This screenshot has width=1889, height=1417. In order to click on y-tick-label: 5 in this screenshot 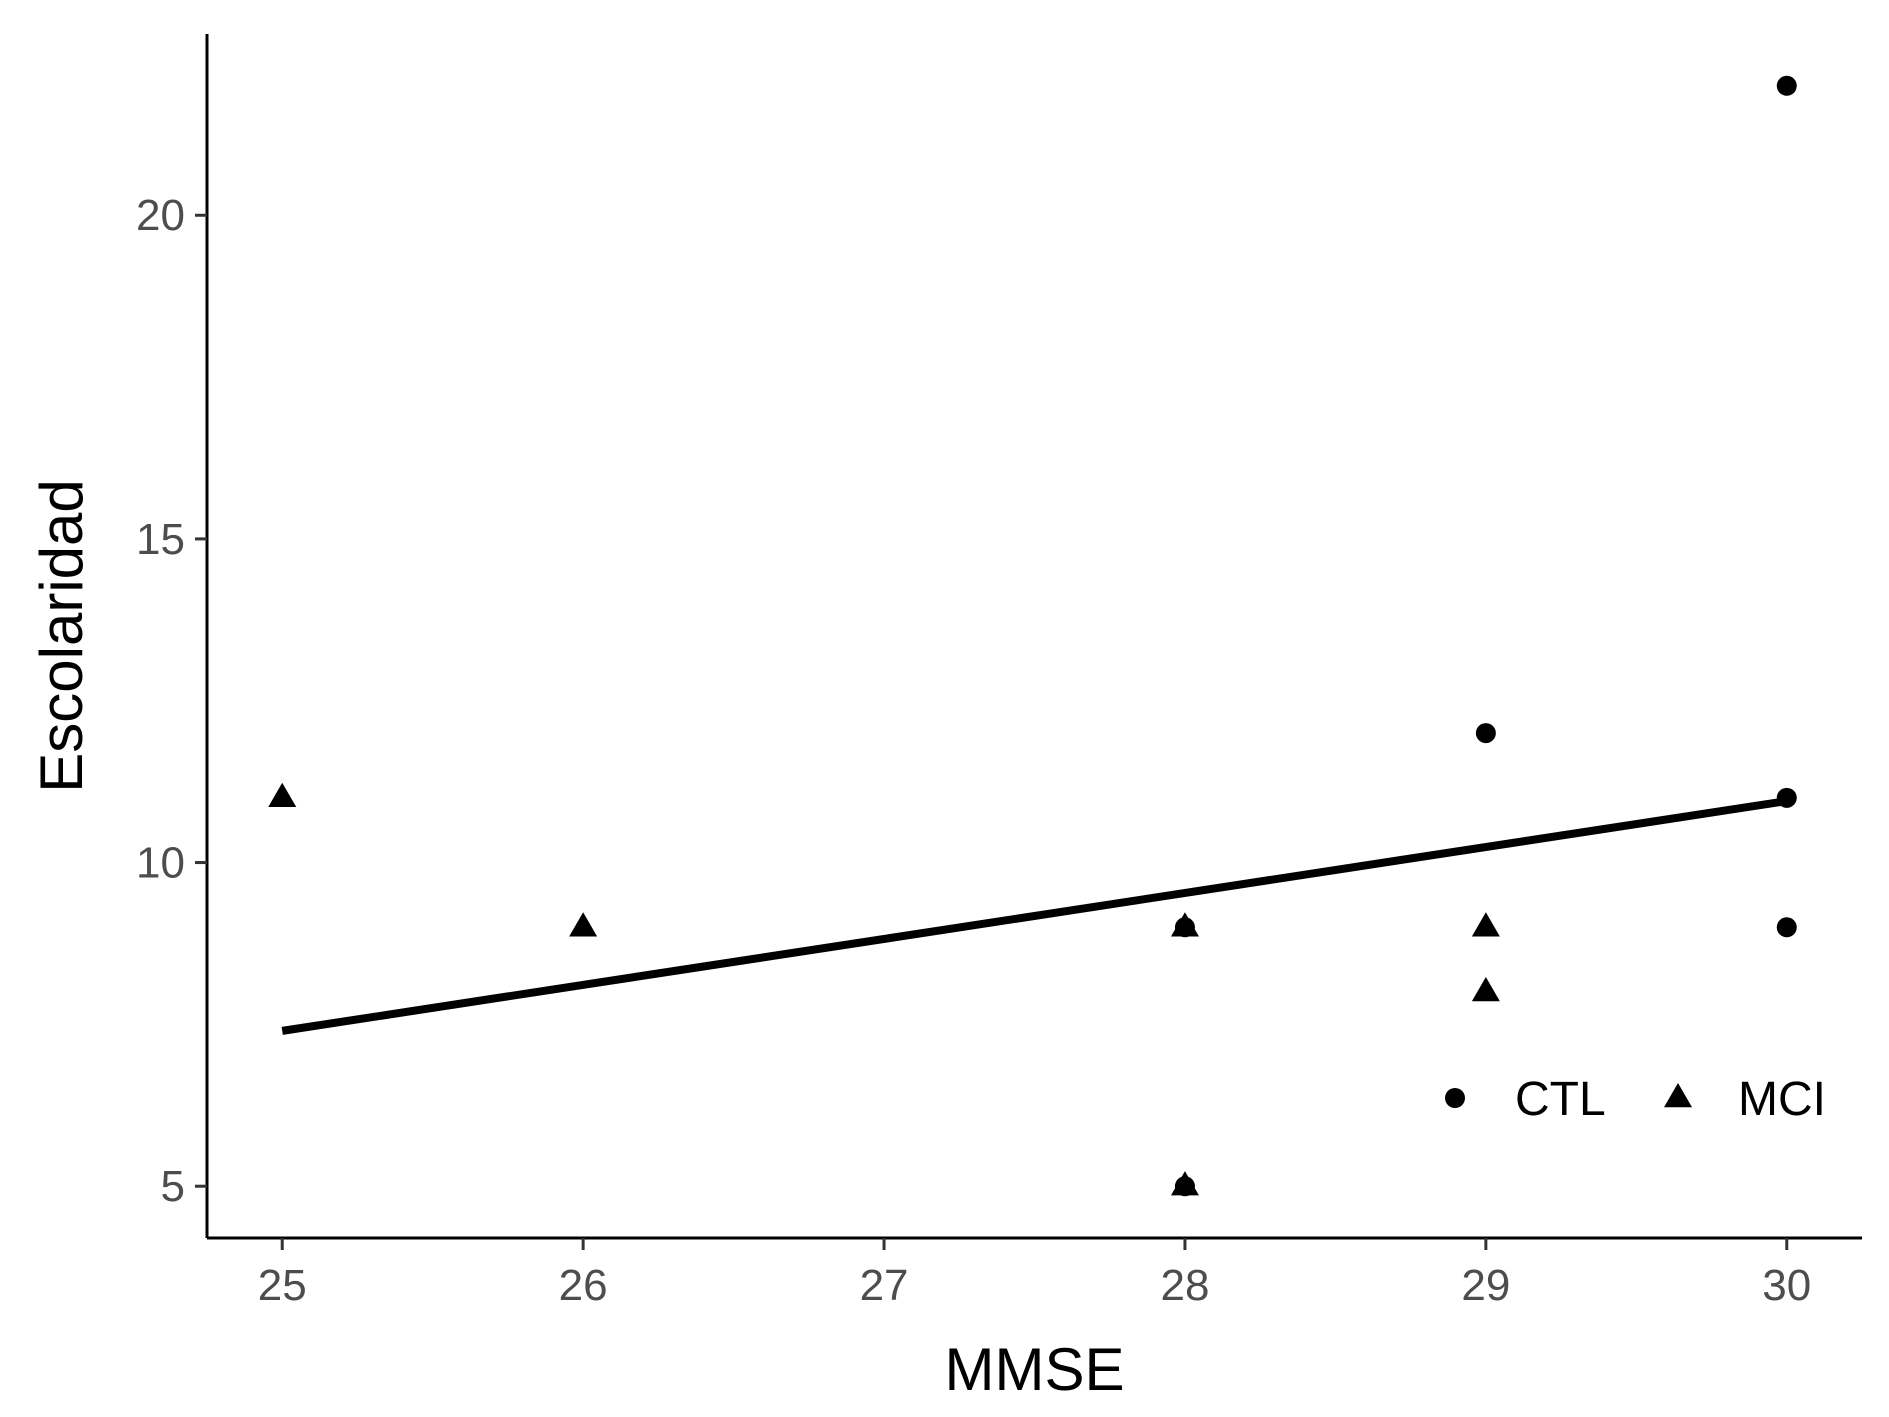, I will do `click(173, 1186)`.